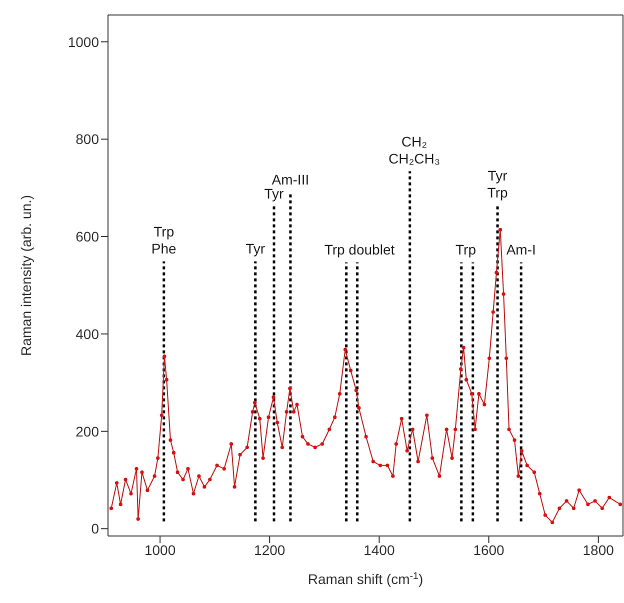 The height and width of the screenshot is (603, 624). I want to click on annotation: Trp, so click(466, 249).